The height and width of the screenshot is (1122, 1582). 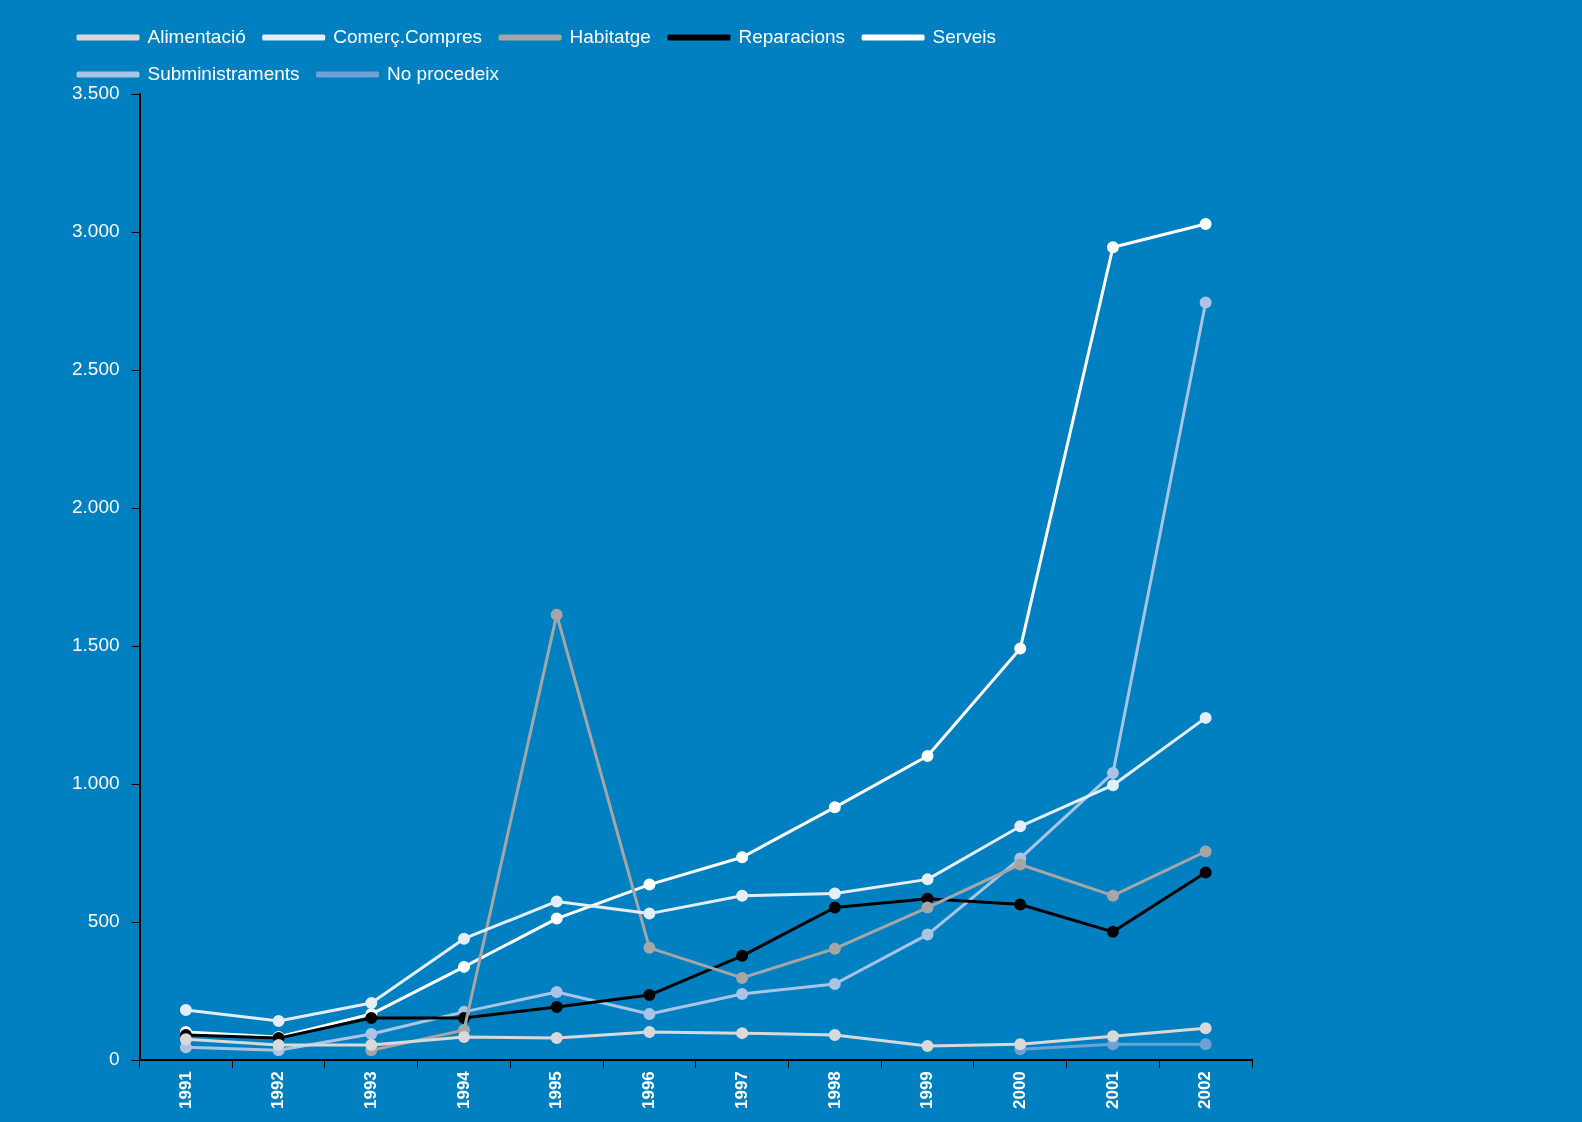 I want to click on x-tick-label: 1993, so click(x=370, y=1090).